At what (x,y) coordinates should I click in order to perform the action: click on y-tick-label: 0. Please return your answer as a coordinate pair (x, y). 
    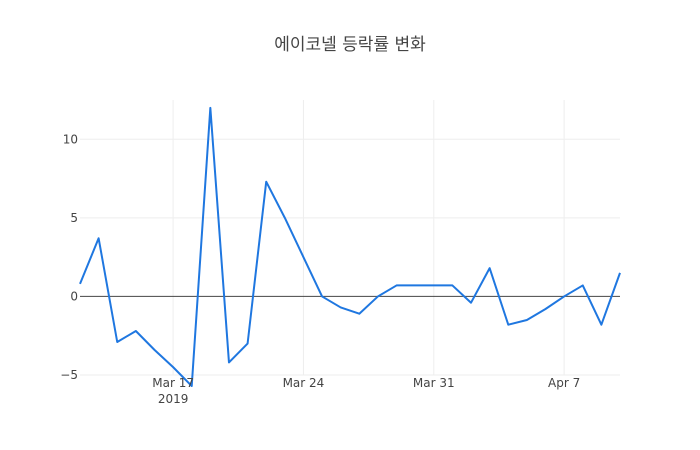
    Looking at the image, I should click on (74, 297).